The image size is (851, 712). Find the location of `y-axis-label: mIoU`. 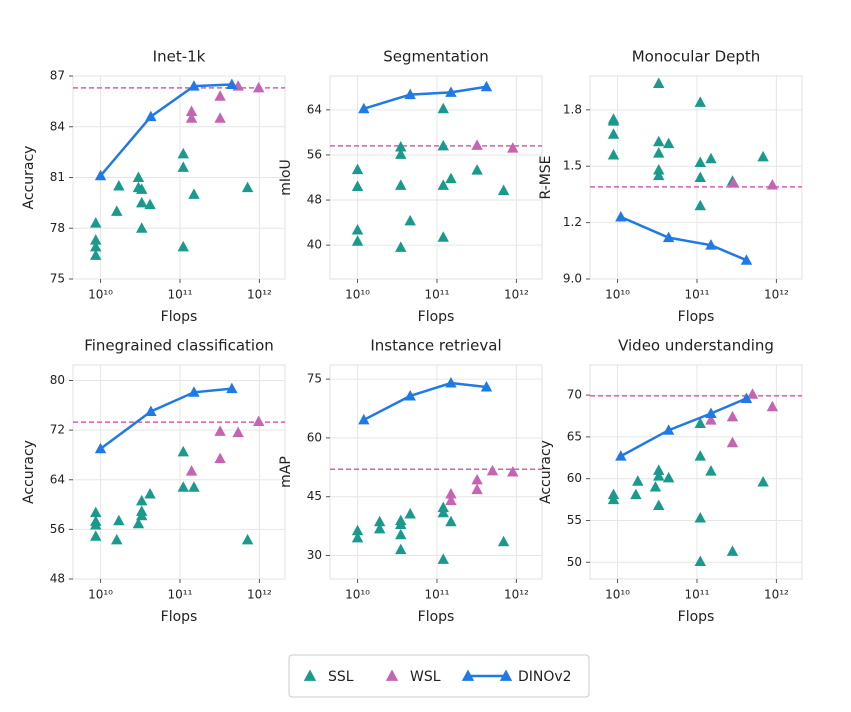

y-axis-label: mIoU is located at coordinates (286, 177).